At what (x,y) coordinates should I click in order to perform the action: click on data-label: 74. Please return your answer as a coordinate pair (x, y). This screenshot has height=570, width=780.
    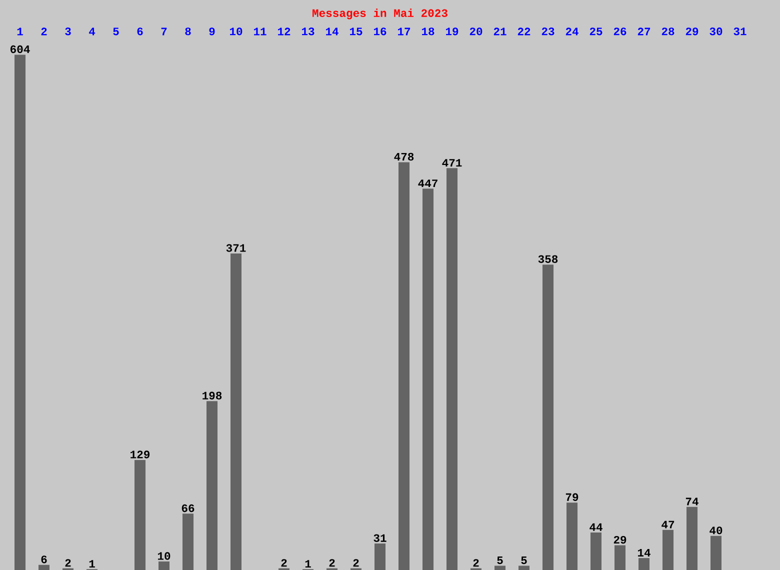
    Looking at the image, I should click on (692, 502).